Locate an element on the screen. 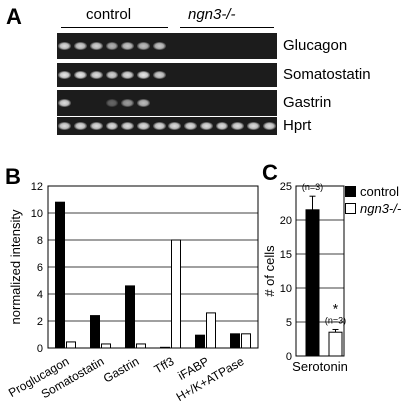 The height and width of the screenshot is (420, 417). y-tick-label-4: 4 is located at coordinates (40, 295).